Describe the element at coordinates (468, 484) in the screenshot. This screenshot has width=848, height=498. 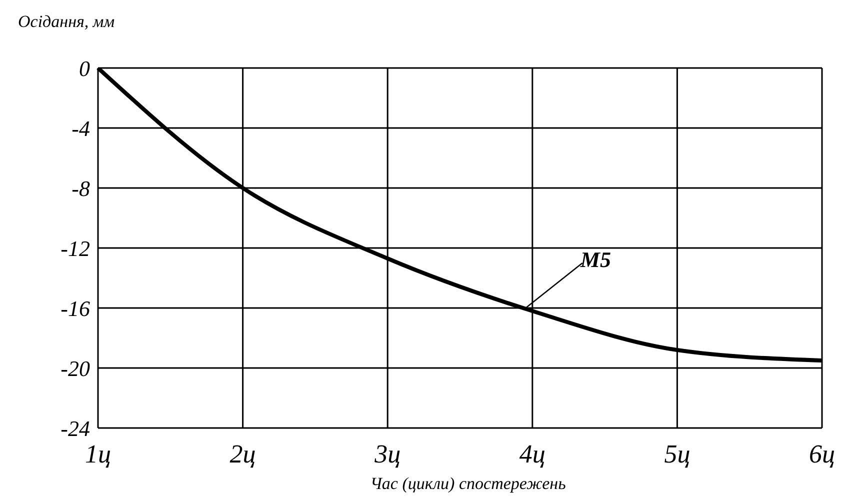
I see `x-axis-title: Час (цикли) спостережень` at that location.